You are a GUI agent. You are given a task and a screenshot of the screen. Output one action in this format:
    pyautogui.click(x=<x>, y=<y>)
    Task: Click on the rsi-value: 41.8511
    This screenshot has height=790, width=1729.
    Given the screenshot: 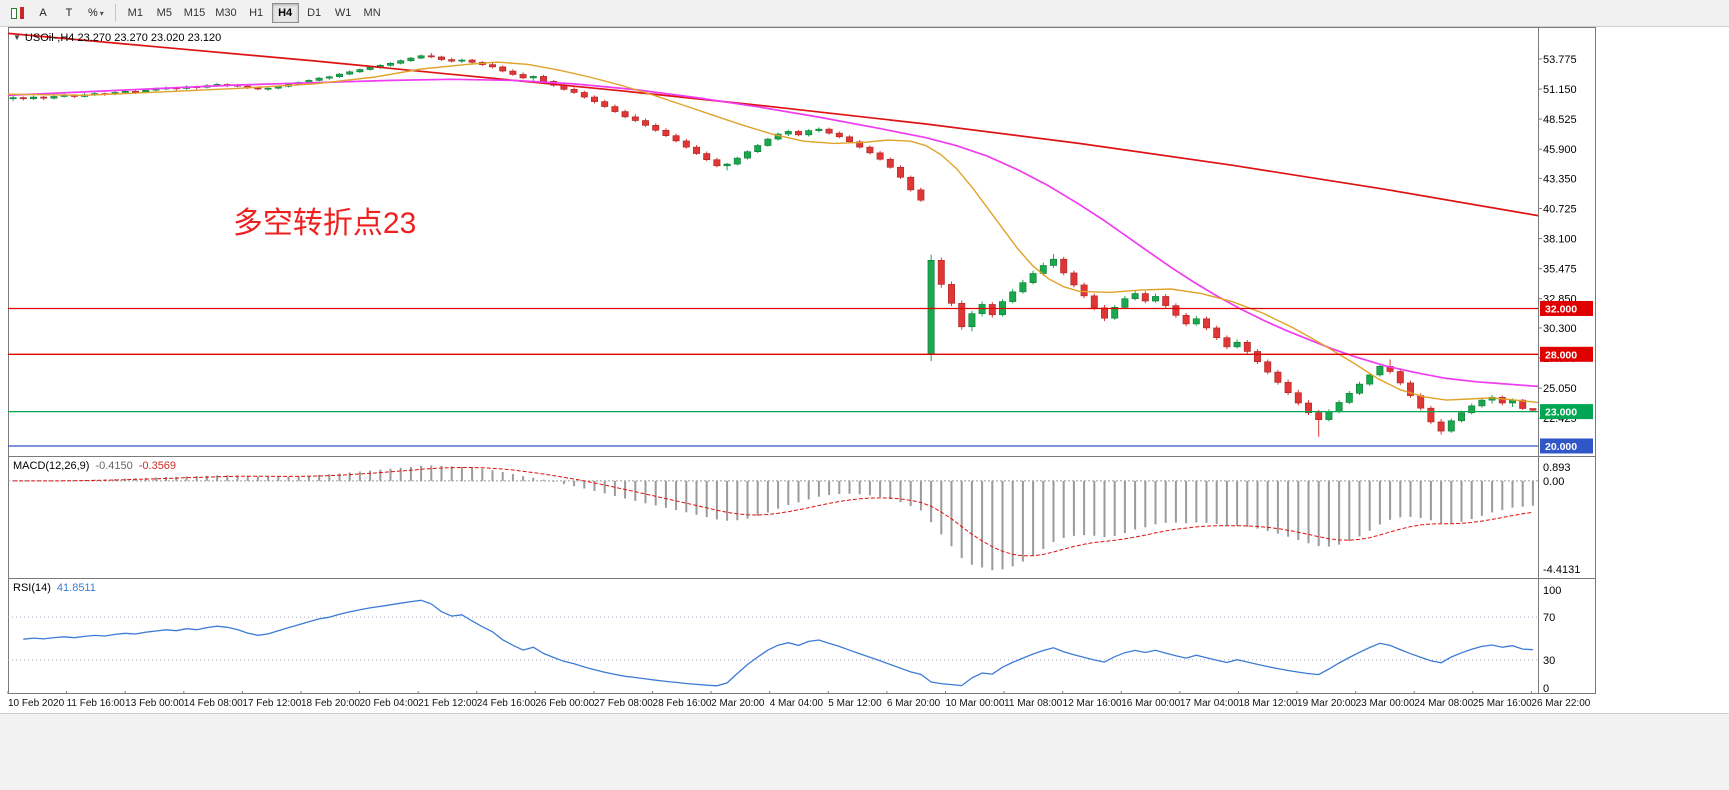 What is the action you would take?
    pyautogui.click(x=76, y=588)
    